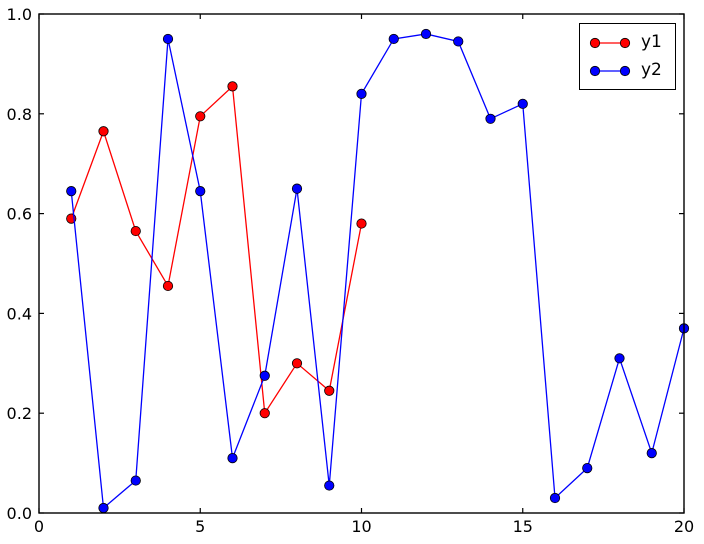 The height and width of the screenshot is (544, 704). Describe the element at coordinates (19, 114) in the screenshot. I see `y-tick-label: 0.8` at that location.